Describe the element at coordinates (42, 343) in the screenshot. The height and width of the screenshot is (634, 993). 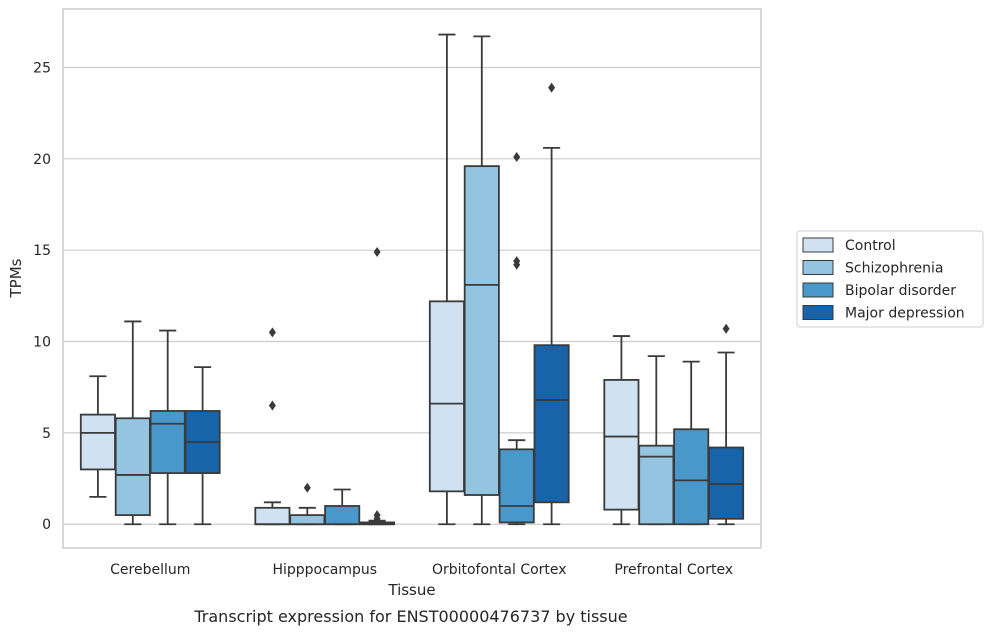
I see `y-tick-label: 10` at that location.